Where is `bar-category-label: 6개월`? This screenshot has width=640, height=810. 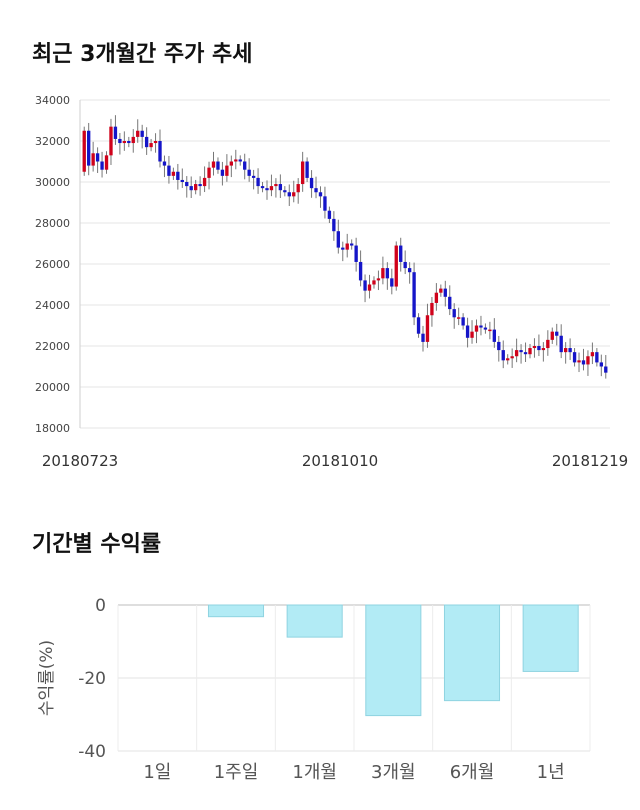 bar-category-label: 6개월 is located at coordinates (472, 772).